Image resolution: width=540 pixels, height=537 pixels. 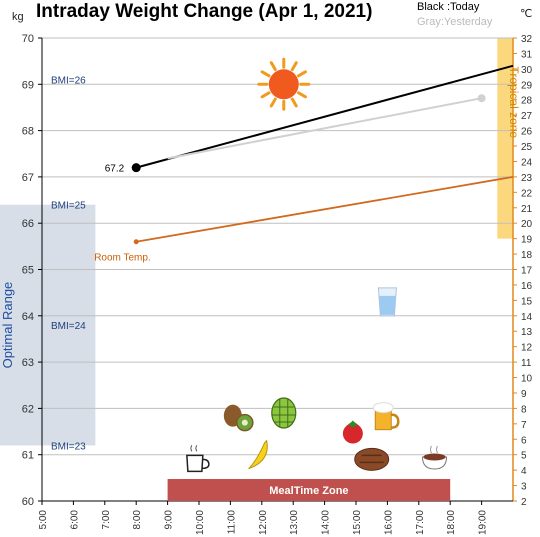 I want to click on left-tick-label: 70, so click(x=28, y=39).